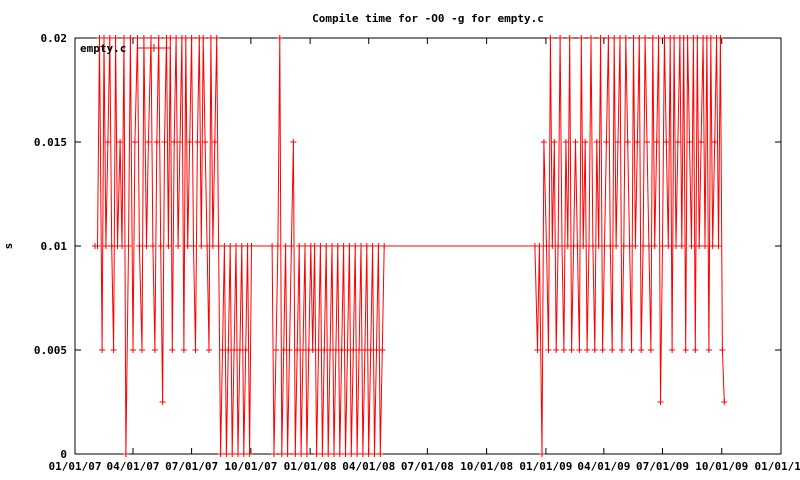 This screenshot has height=480, width=800. Describe the element at coordinates (486, 466) in the screenshot. I see `x-tick-label: 10/01/08` at that location.